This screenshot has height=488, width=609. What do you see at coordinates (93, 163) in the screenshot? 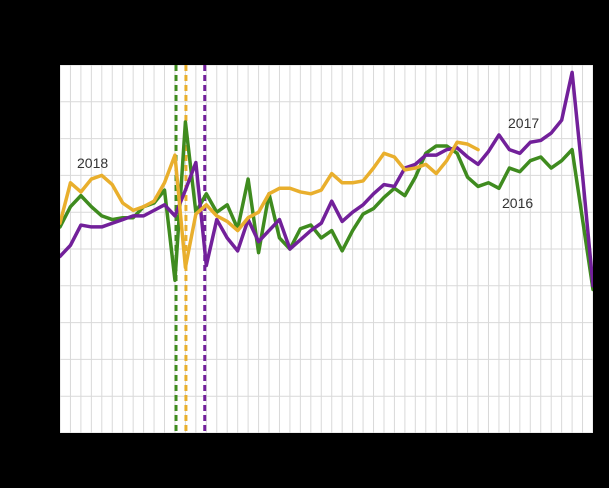
I see `series-label-2018: 2018` at bounding box center [93, 163].